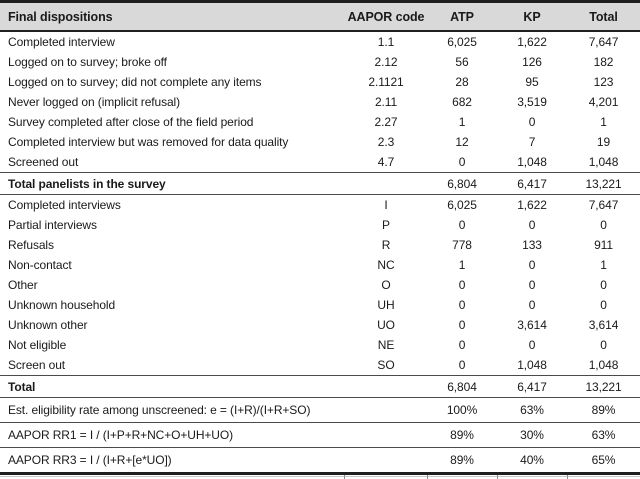 This screenshot has width=640, height=479. Describe the element at coordinates (64, 205) in the screenshot. I see `cell-label: Completed interviews` at that location.